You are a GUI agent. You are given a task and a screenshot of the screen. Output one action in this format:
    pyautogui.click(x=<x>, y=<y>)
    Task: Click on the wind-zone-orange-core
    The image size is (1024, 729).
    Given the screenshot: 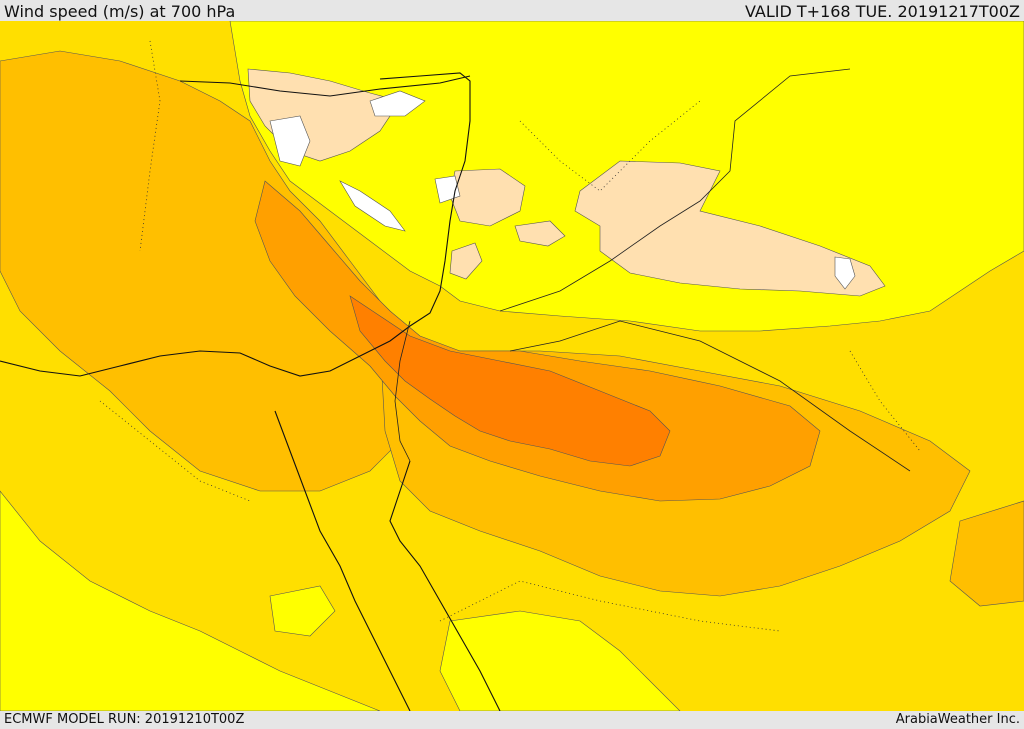 What is the action you would take?
    pyautogui.click(x=510, y=381)
    